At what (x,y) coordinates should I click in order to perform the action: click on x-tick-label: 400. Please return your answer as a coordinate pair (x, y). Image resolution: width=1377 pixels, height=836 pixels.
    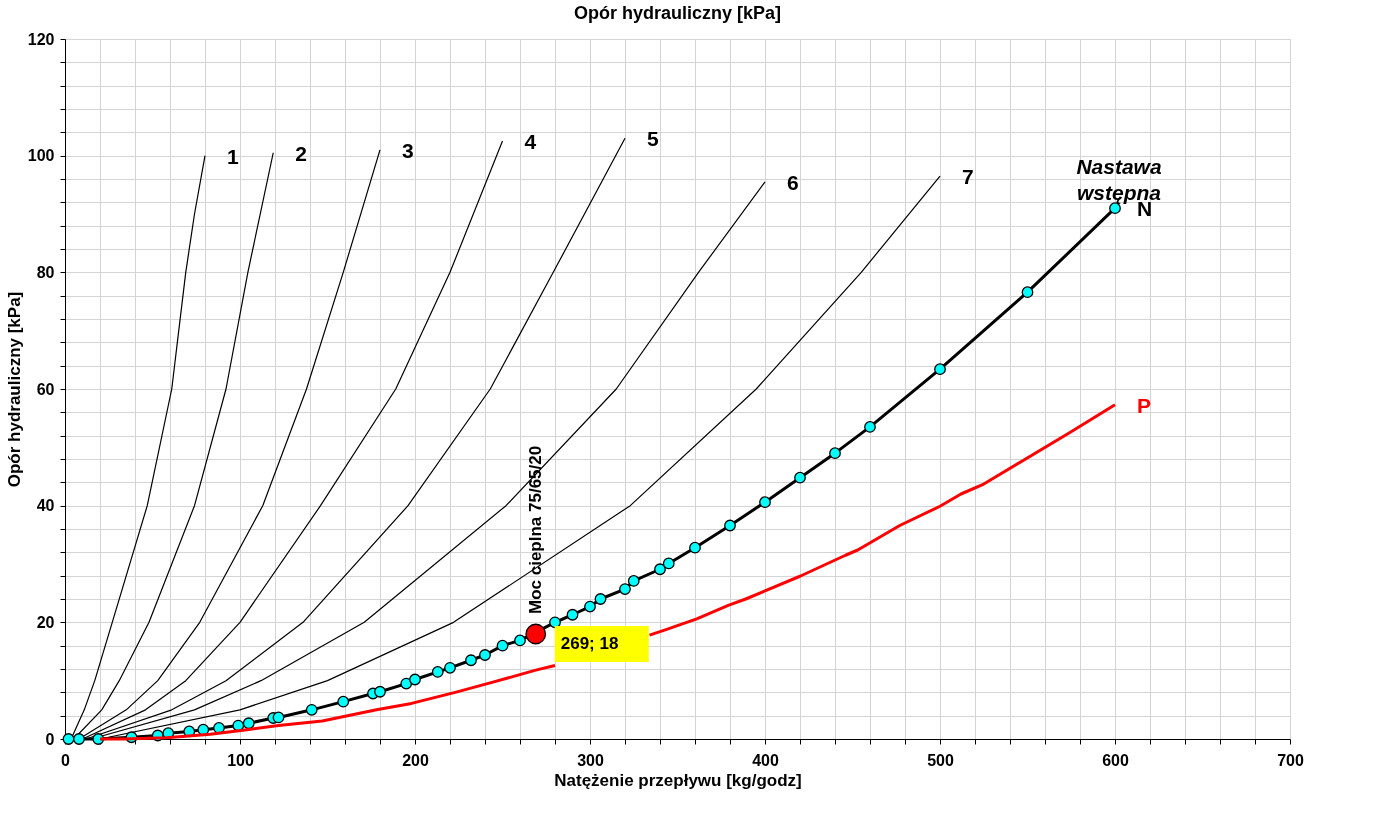
    Looking at the image, I should click on (765, 760).